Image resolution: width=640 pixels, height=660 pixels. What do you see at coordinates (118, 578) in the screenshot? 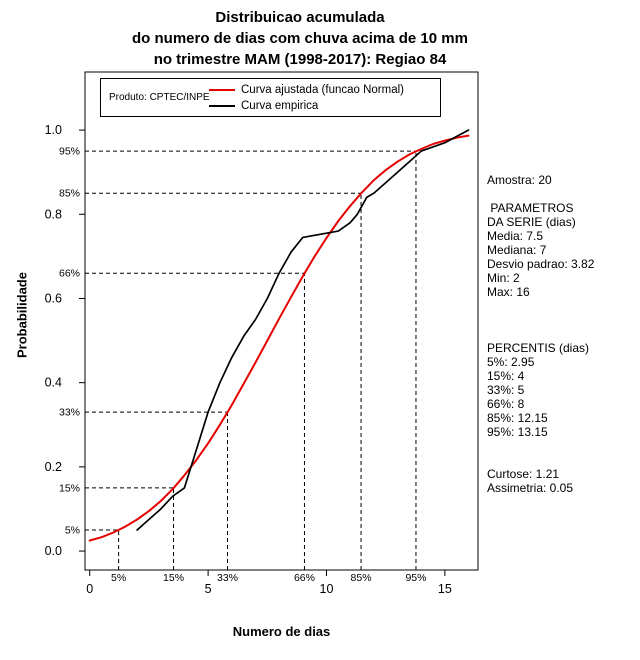
I see `percentile-bottom-label: 5%` at bounding box center [118, 578].